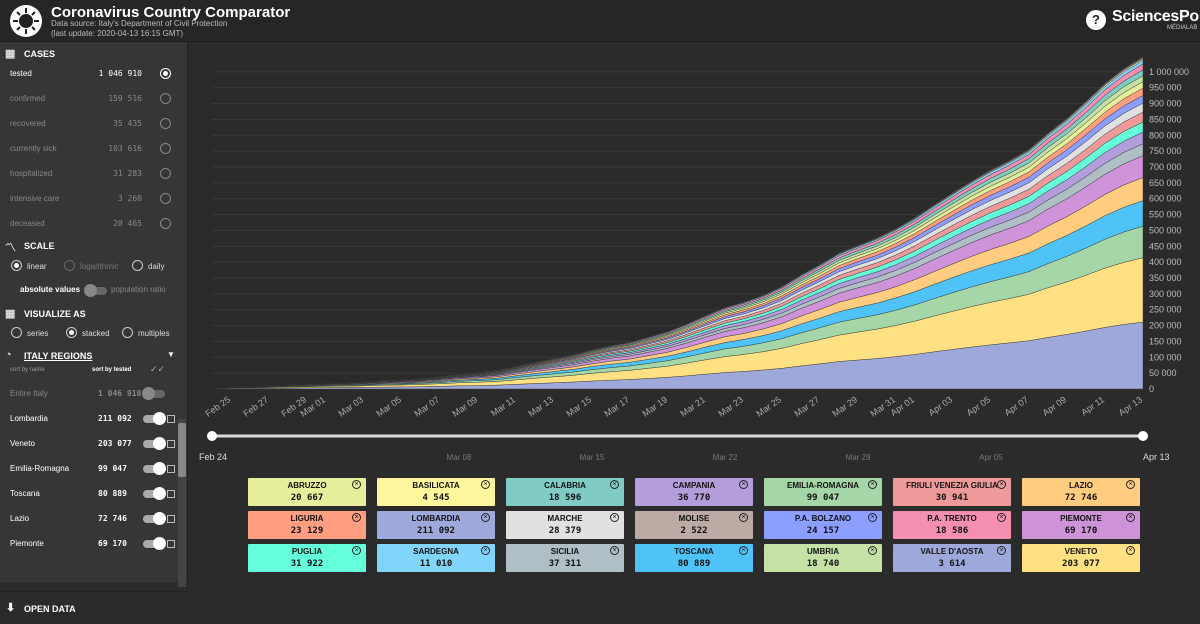  What do you see at coordinates (694, 558) in the screenshot?
I see `region-card-toscana: TOSCANA 80 889 ×` at bounding box center [694, 558].